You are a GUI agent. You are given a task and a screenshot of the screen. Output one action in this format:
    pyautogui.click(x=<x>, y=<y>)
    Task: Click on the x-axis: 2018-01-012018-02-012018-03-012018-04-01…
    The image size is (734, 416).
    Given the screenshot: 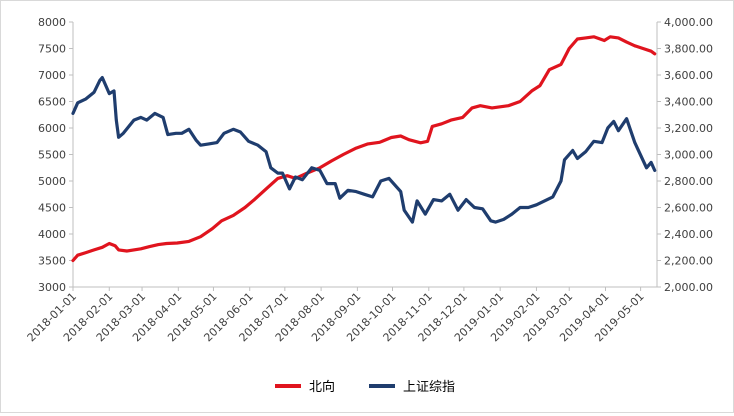 What is the action you would take?
    pyautogui.click(x=341, y=315)
    